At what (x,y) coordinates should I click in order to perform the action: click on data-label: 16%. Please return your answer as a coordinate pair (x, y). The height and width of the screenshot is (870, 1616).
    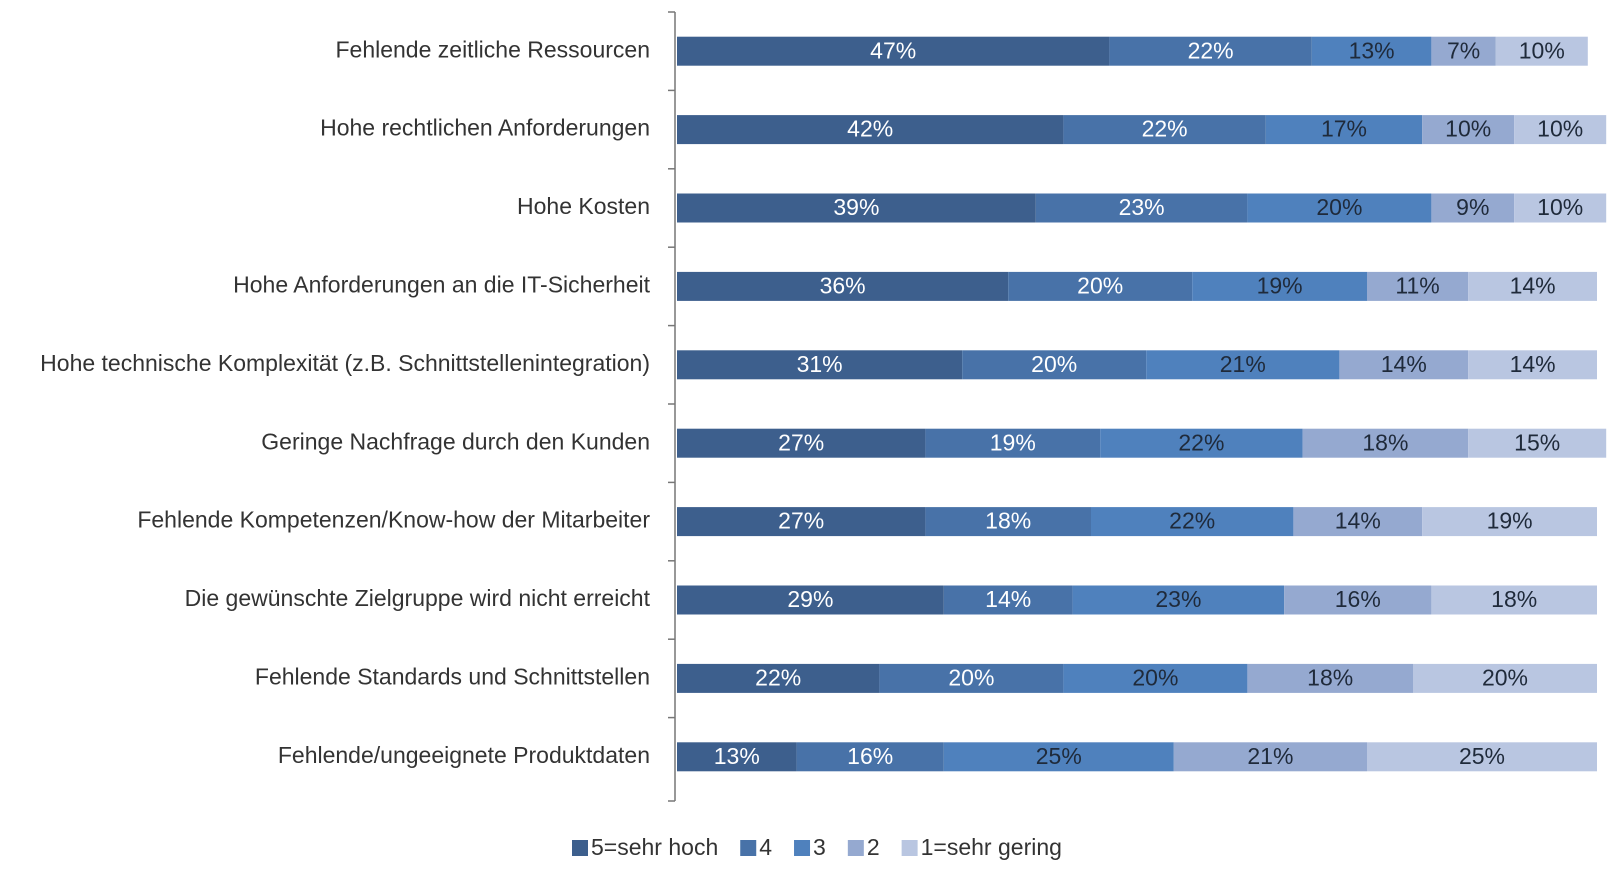
    Looking at the image, I should click on (1358, 599).